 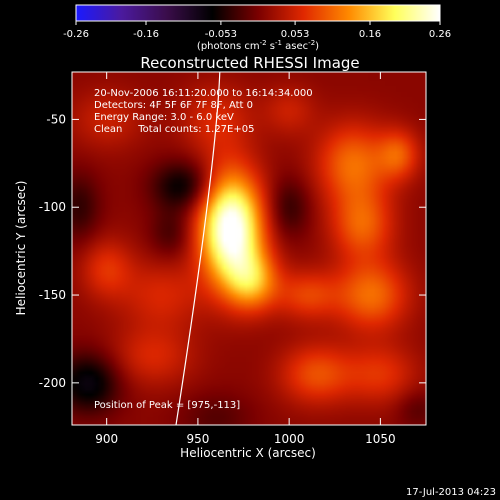 What do you see at coordinates (295, 34) in the screenshot?
I see `colorbar-tick-label-3: 0.053` at bounding box center [295, 34].